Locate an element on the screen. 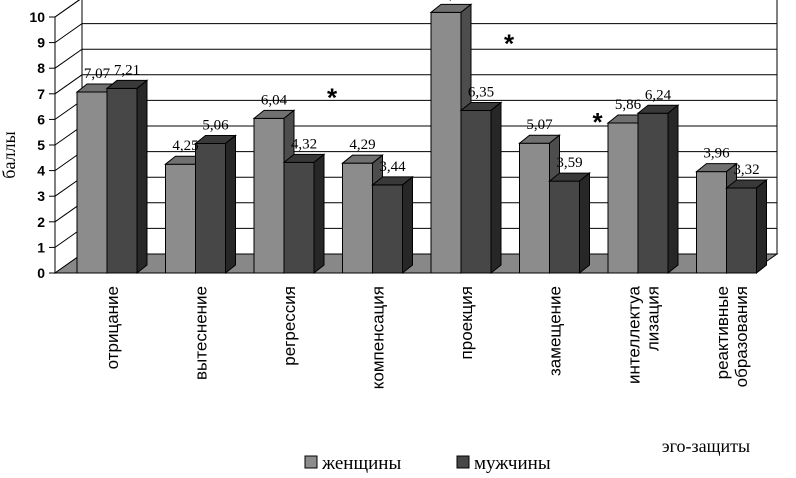 The image size is (796, 478). data-label-men: 5,06 is located at coordinates (215, 125).